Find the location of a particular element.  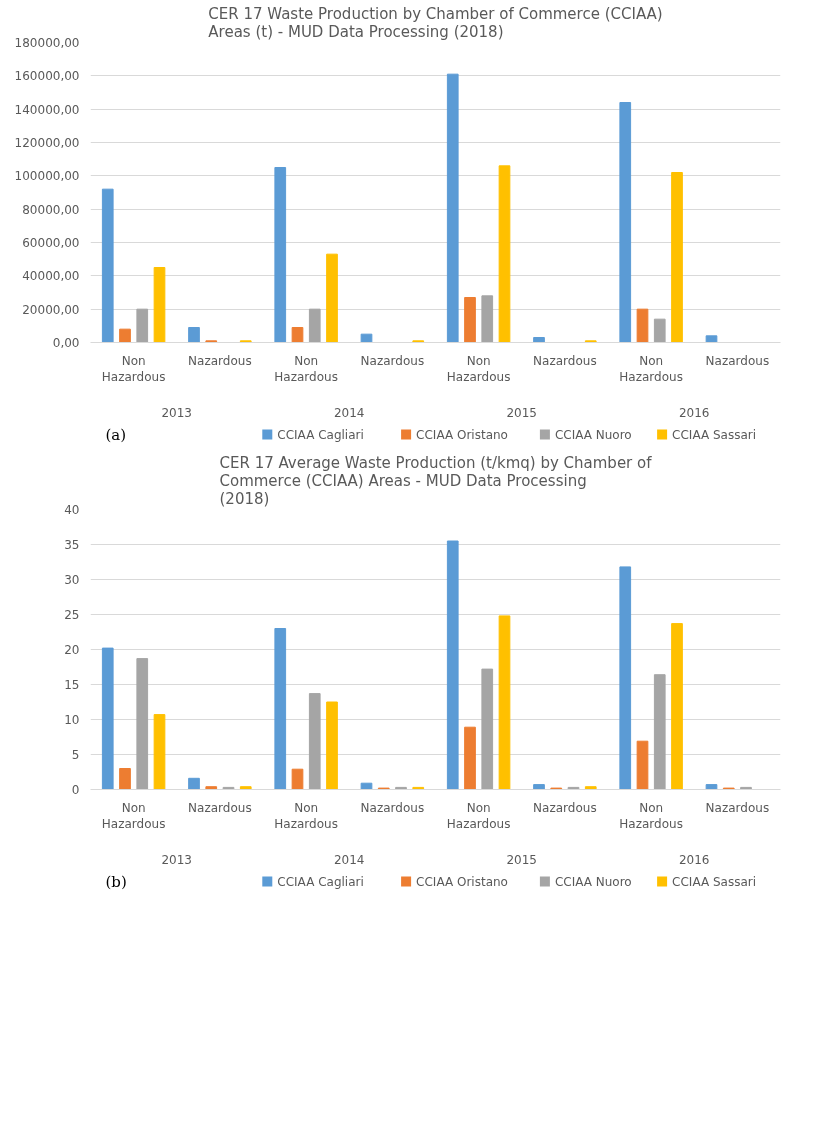

y-tick-label: 5 is located at coordinates (75, 755).